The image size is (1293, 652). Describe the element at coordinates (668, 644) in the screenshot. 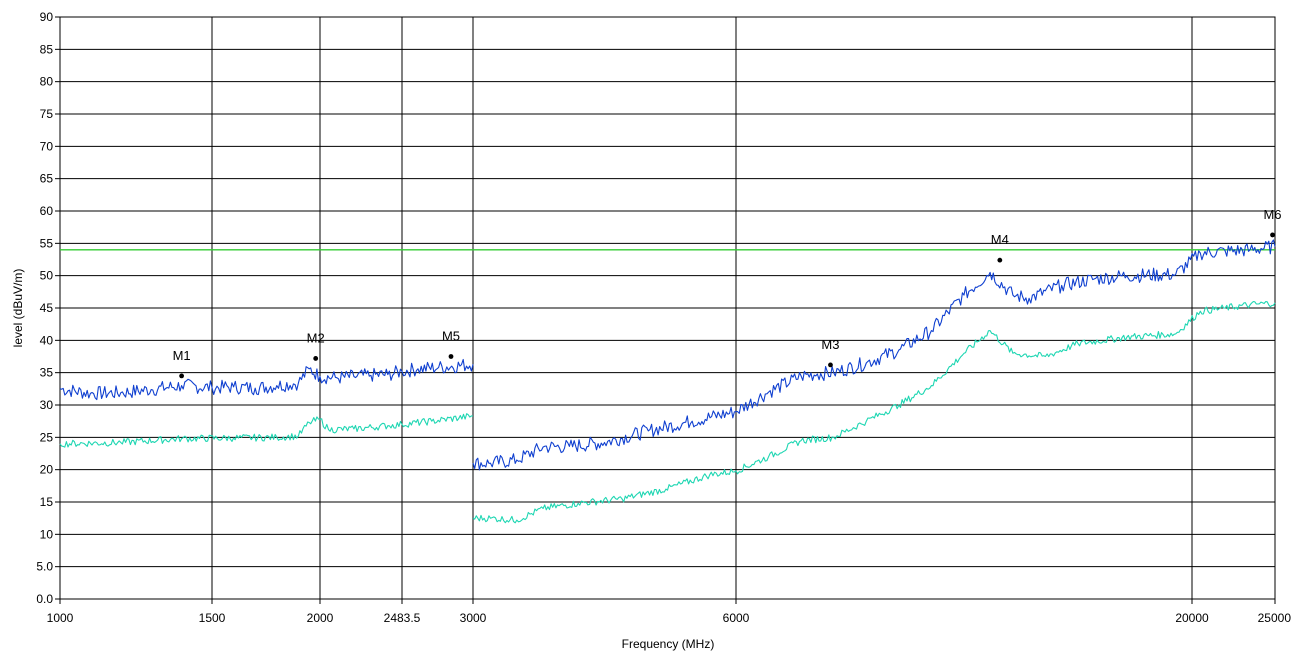

I see `x-axis-title: Frequency (MHz)` at that location.